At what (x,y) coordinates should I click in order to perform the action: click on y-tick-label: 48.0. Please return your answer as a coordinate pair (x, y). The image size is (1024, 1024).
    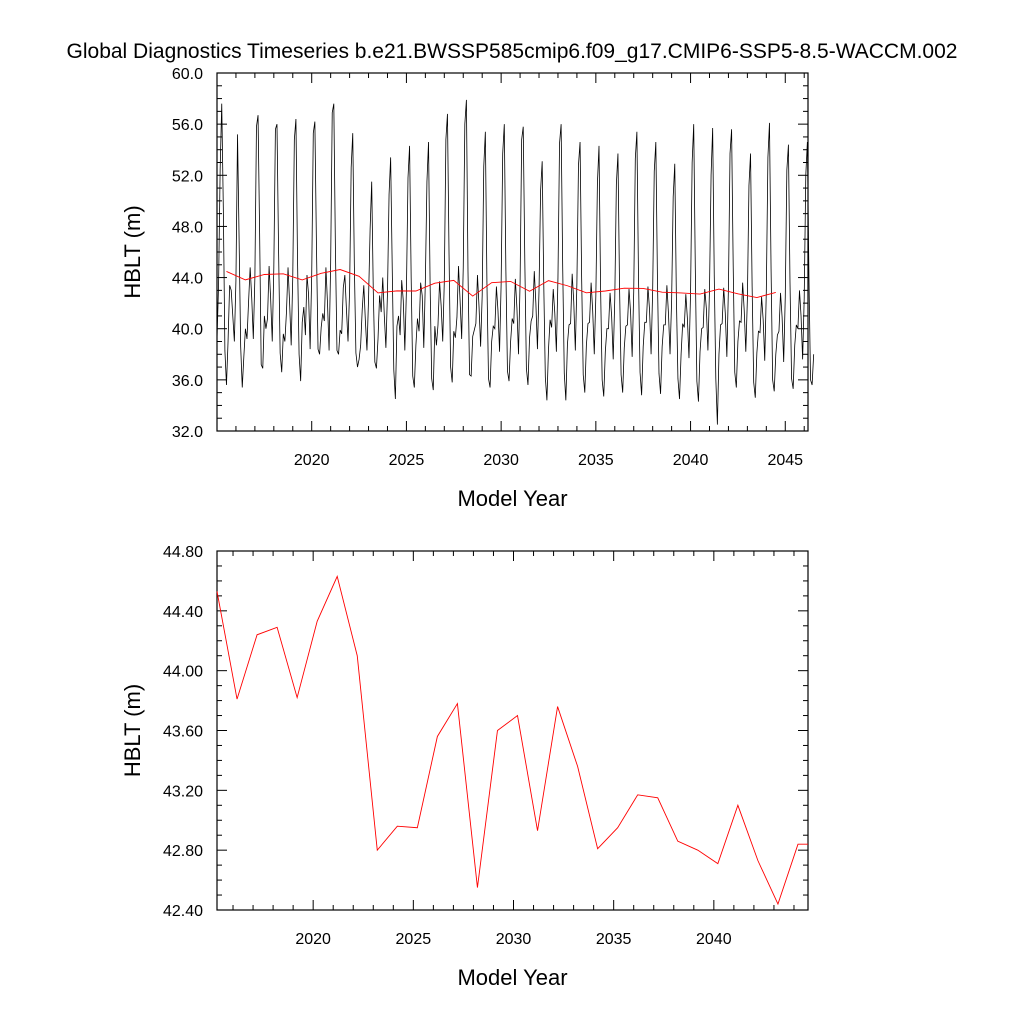
    Looking at the image, I should click on (187, 227).